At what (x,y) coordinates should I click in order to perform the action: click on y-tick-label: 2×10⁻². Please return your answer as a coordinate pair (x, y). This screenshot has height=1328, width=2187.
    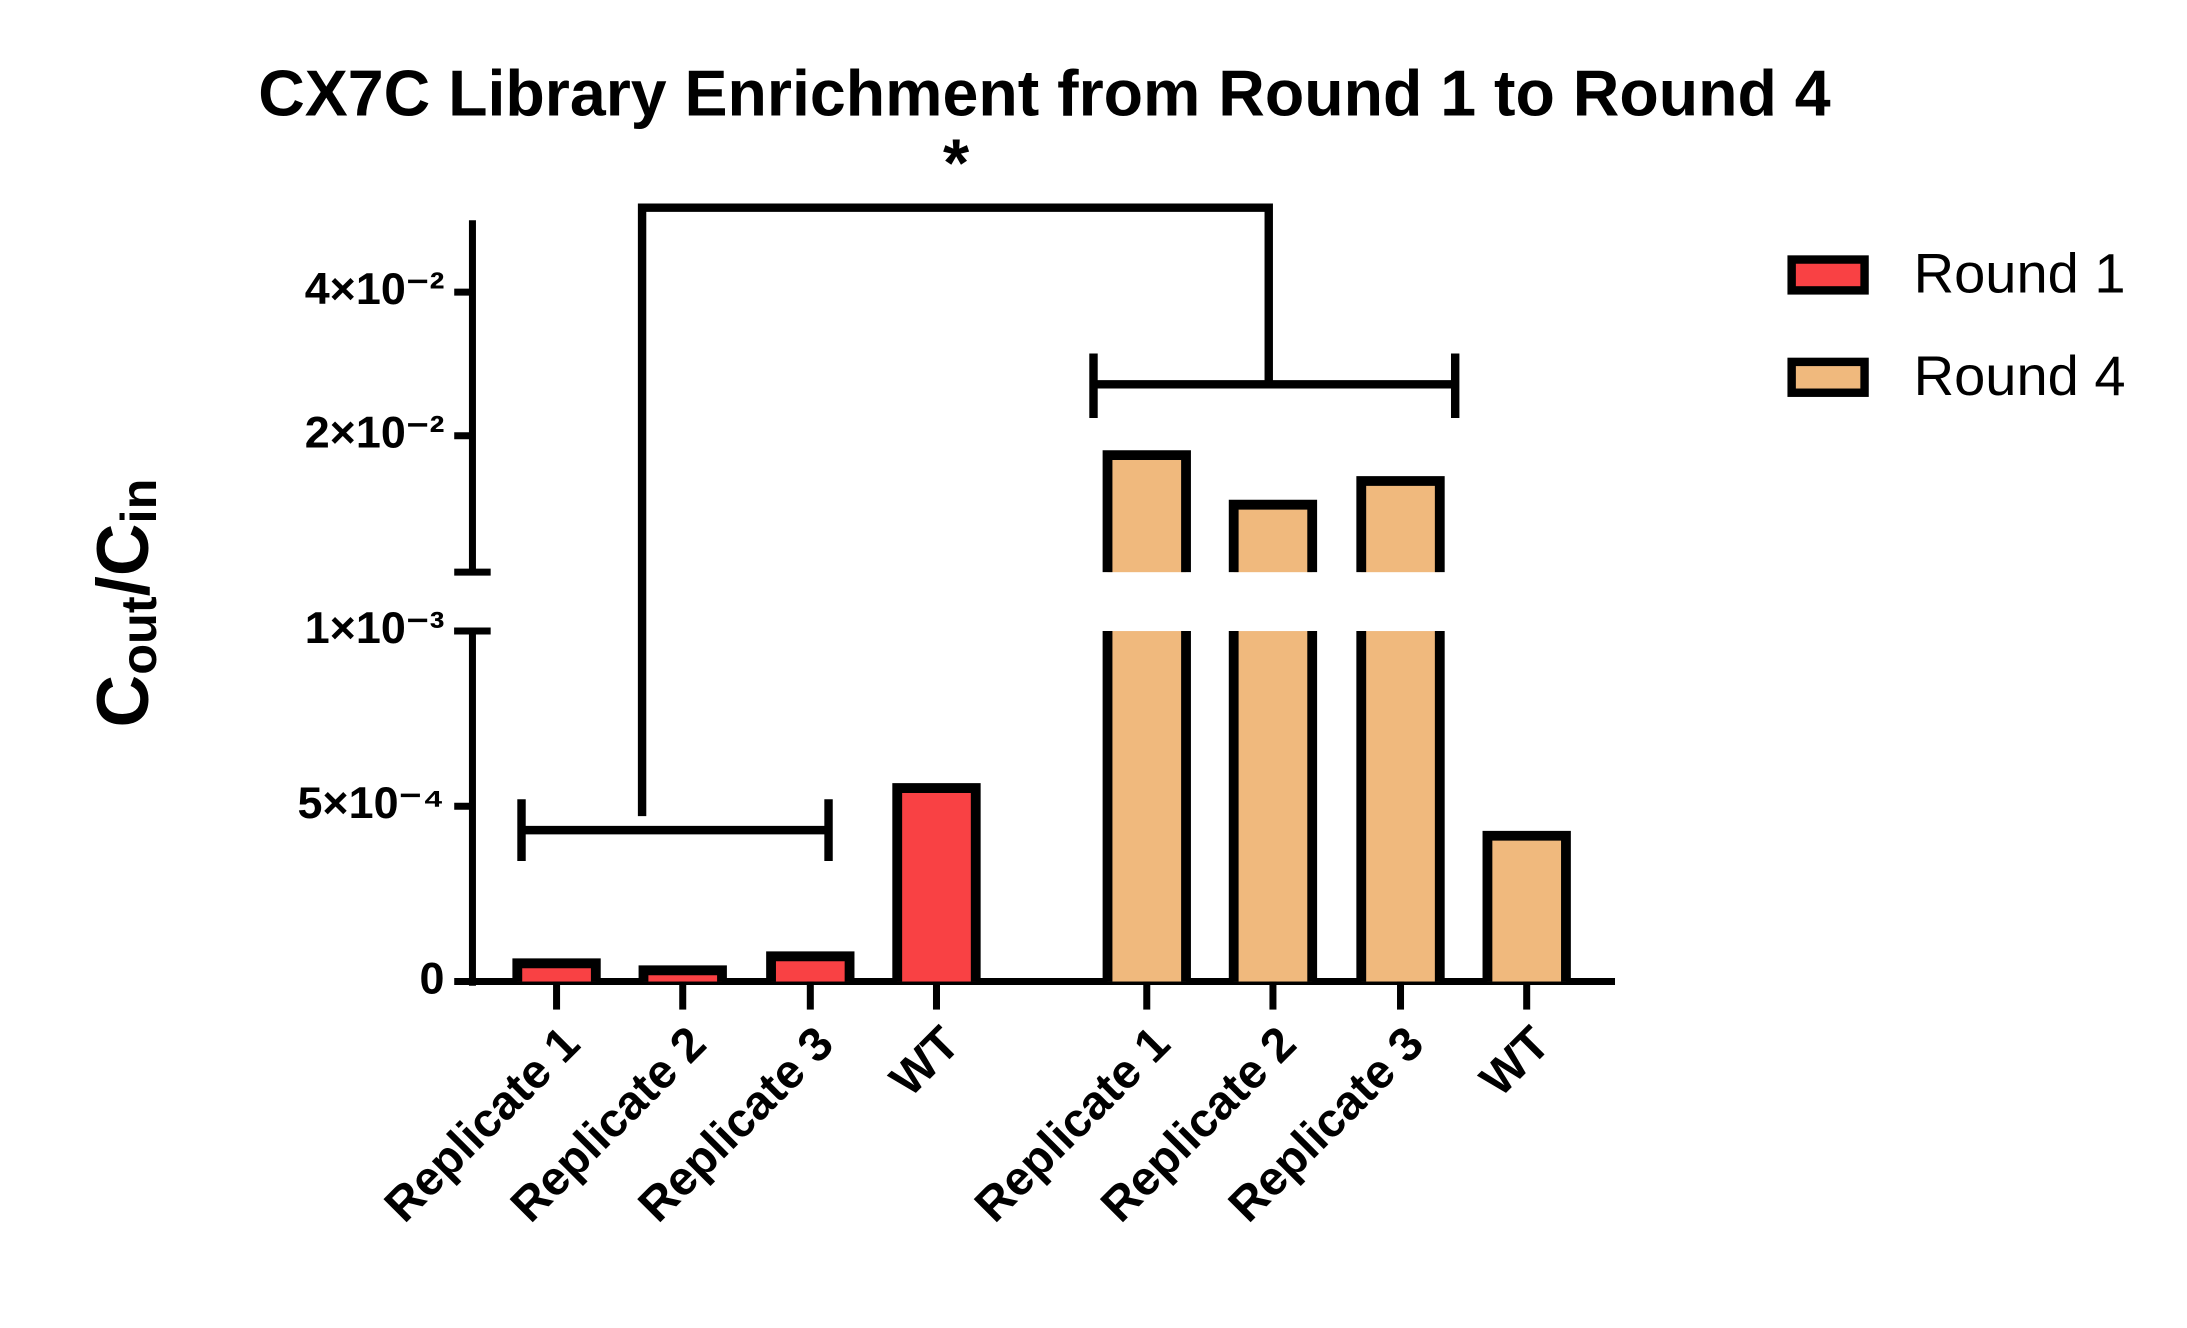
    Looking at the image, I should click on (375, 432).